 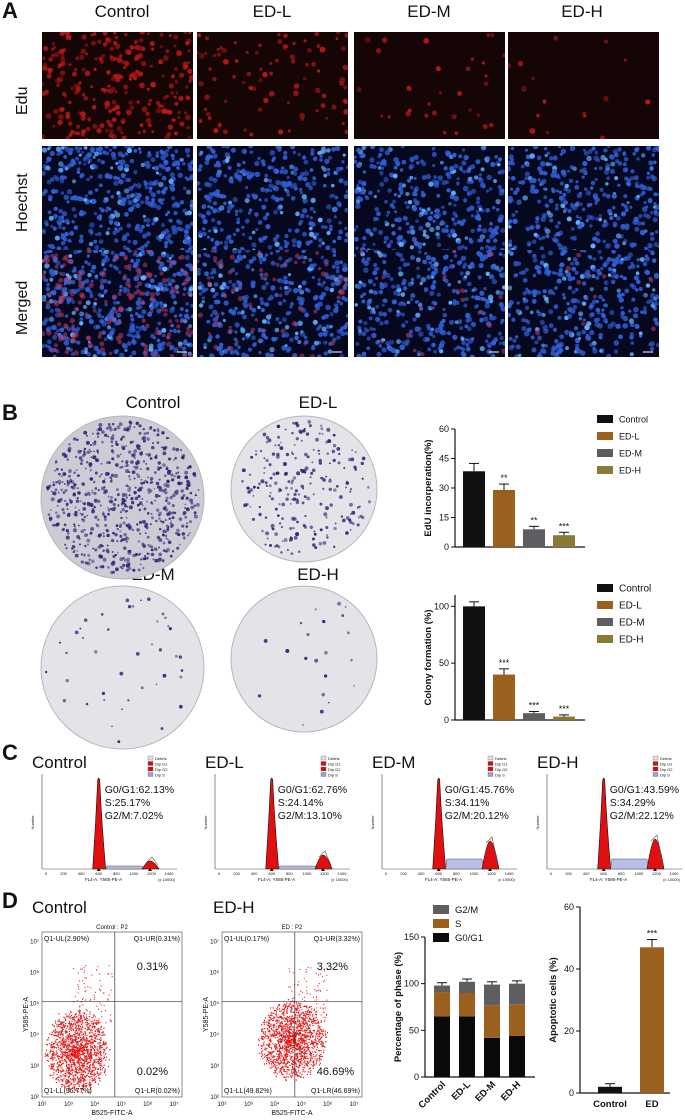 I want to click on g1-peak, so click(x=604, y=823).